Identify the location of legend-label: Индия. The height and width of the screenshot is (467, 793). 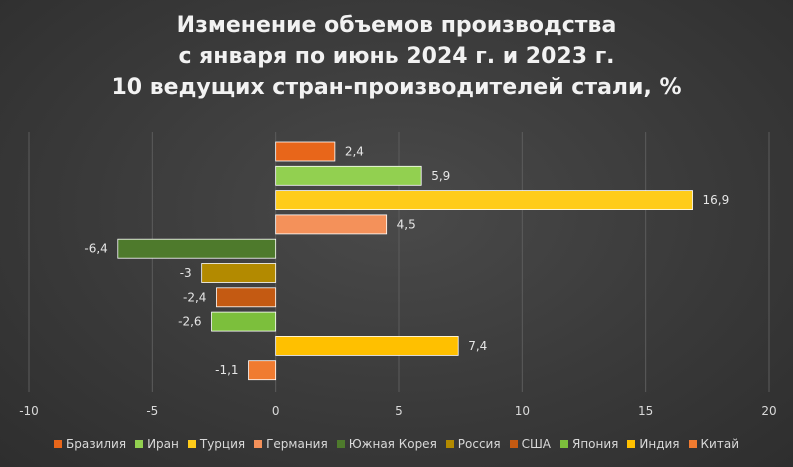
(659, 444).